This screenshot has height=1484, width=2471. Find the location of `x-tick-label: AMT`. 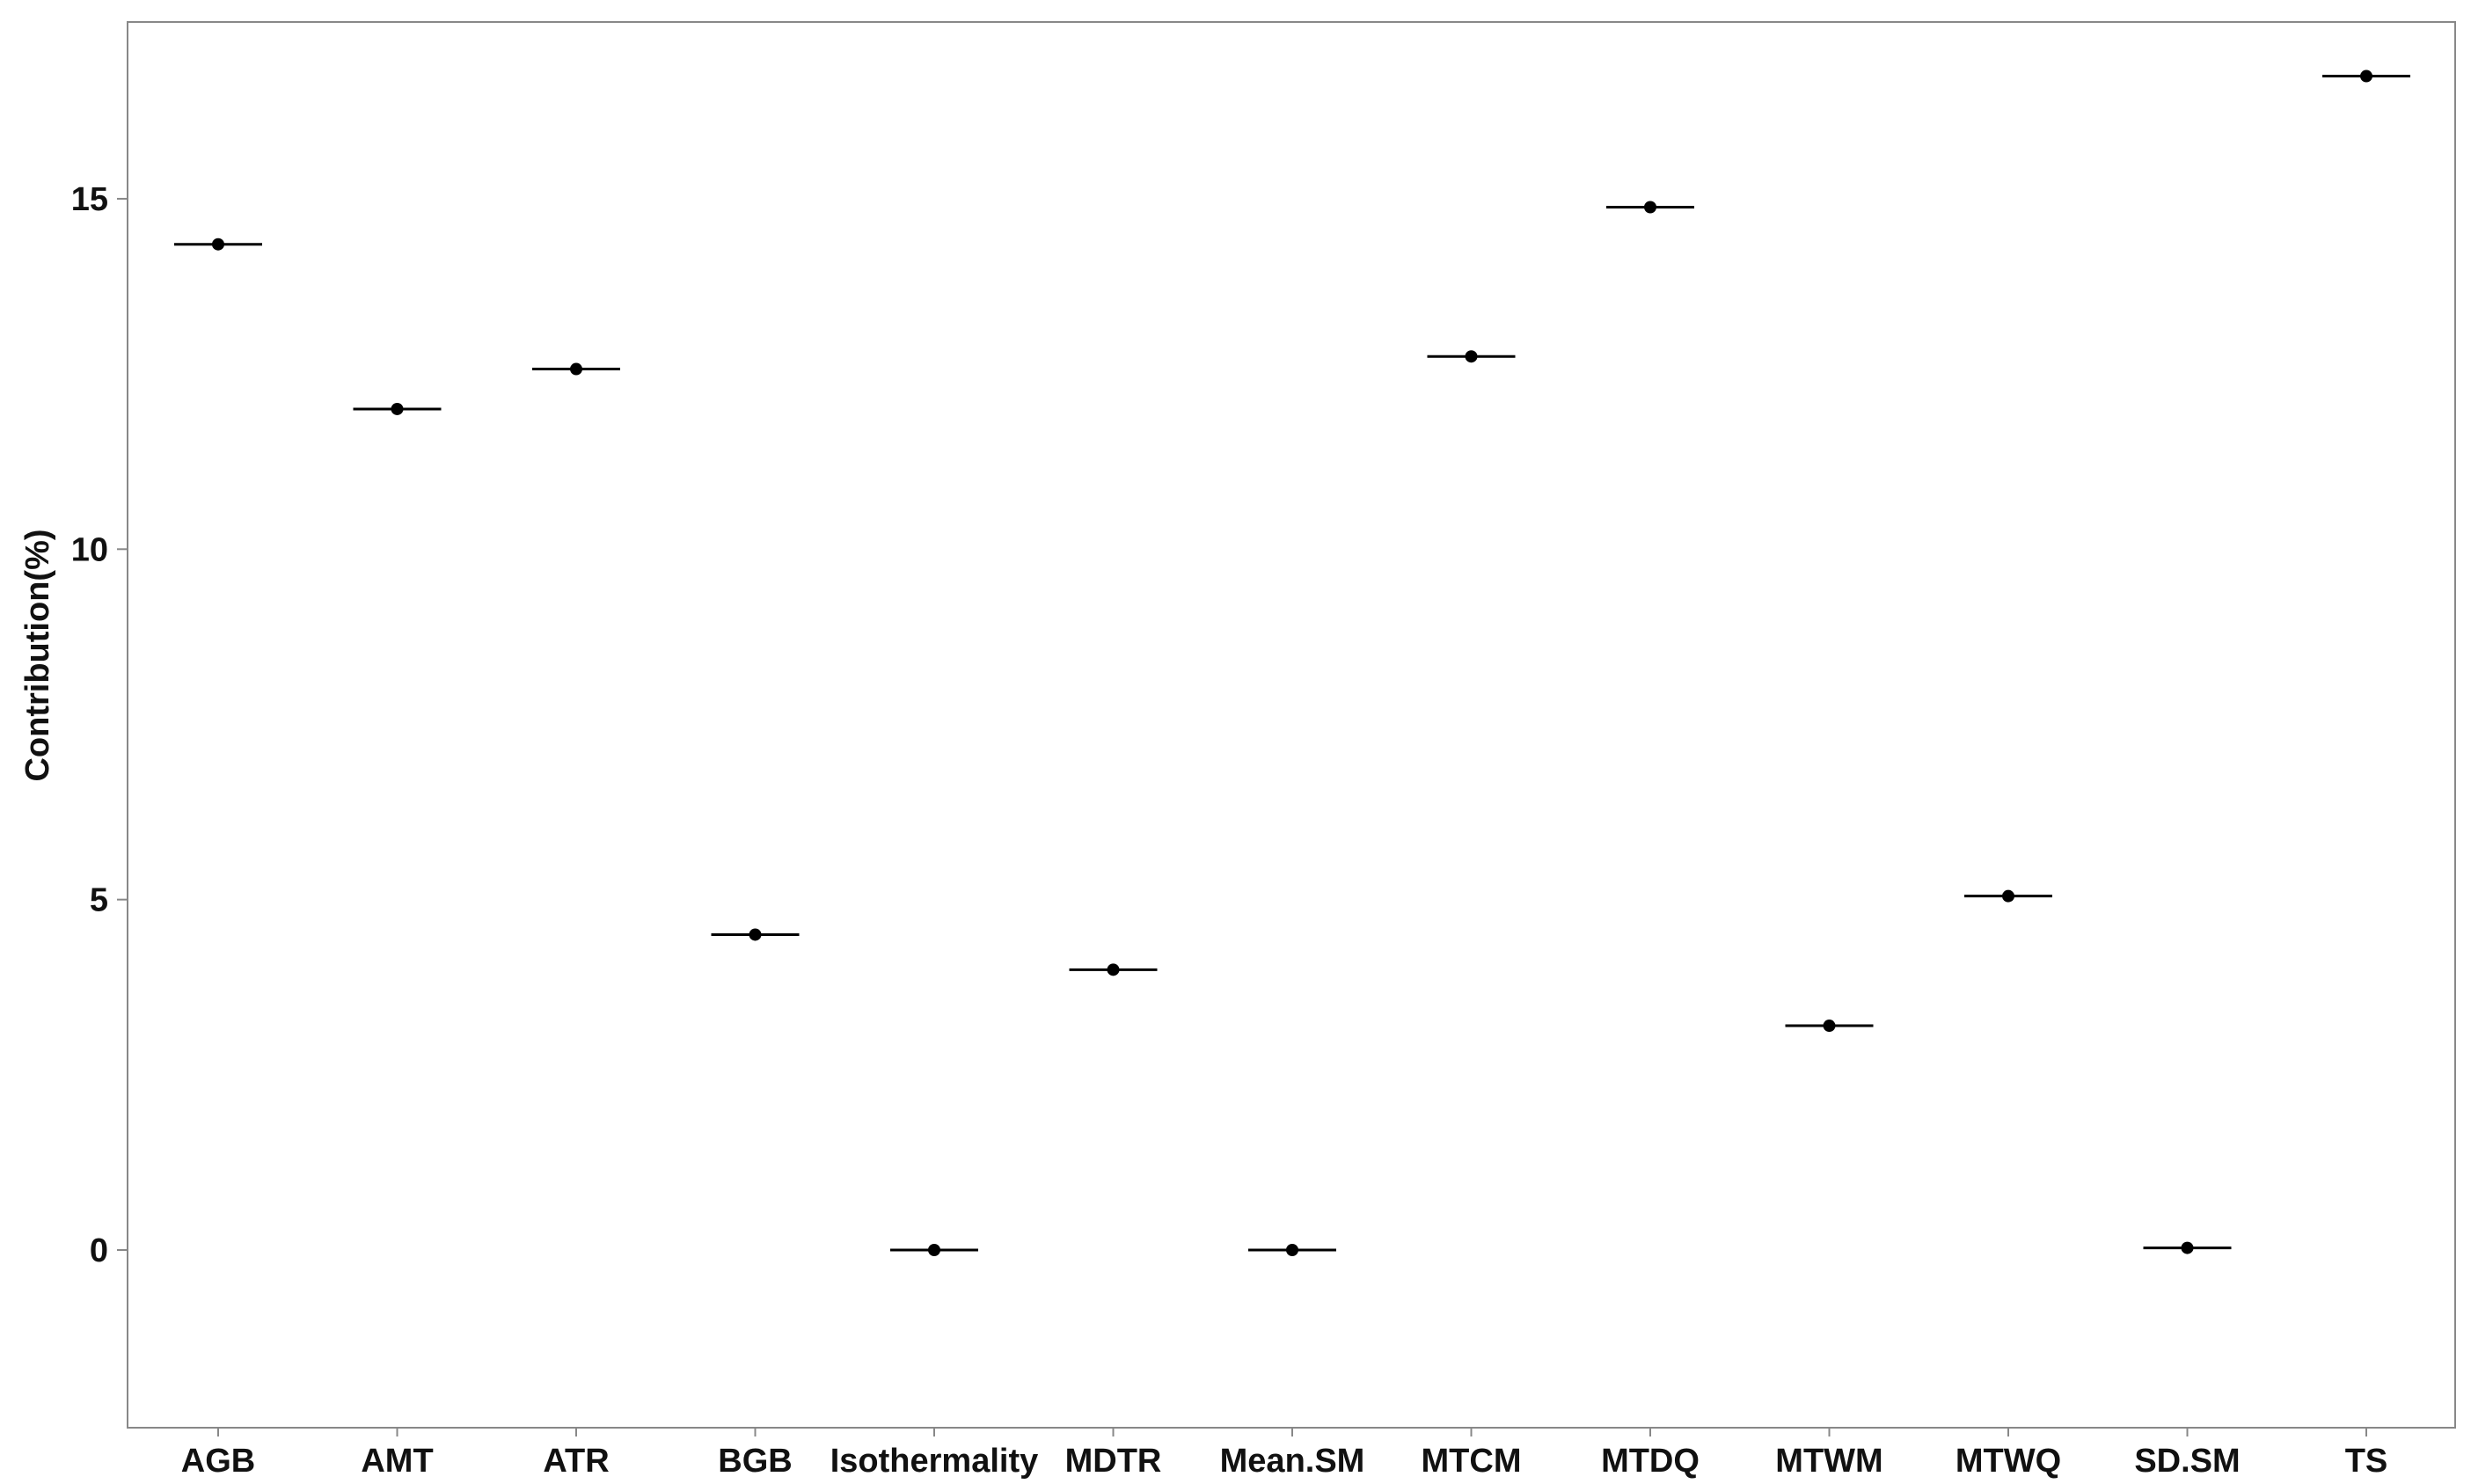

x-tick-label: AMT is located at coordinates (397, 1461).